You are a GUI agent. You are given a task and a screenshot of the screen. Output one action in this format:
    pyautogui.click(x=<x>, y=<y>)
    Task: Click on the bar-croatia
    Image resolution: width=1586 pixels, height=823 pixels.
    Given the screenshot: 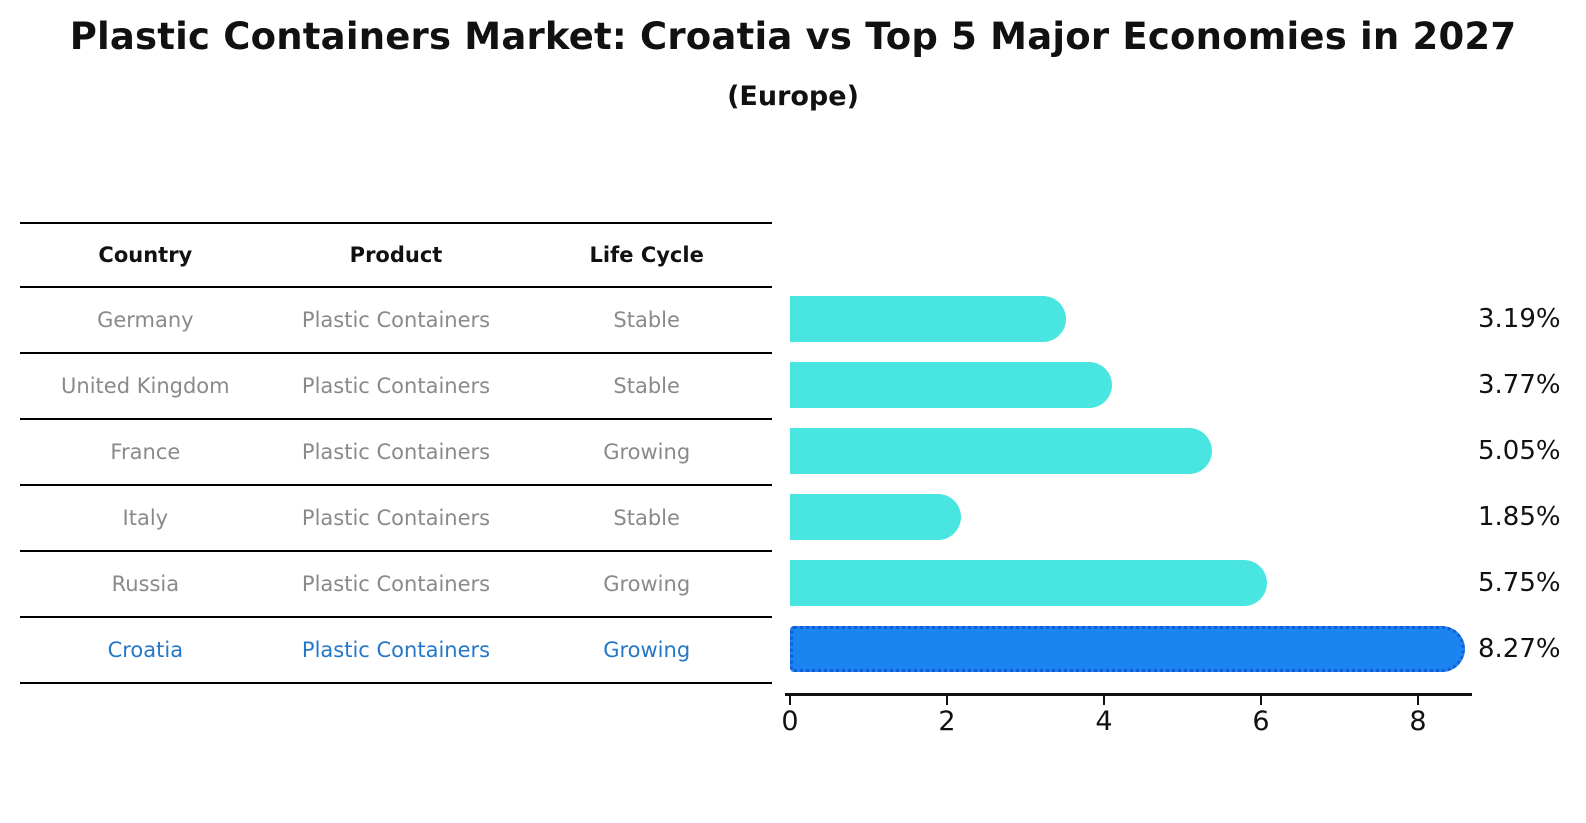 What is the action you would take?
    pyautogui.click(x=1127, y=649)
    